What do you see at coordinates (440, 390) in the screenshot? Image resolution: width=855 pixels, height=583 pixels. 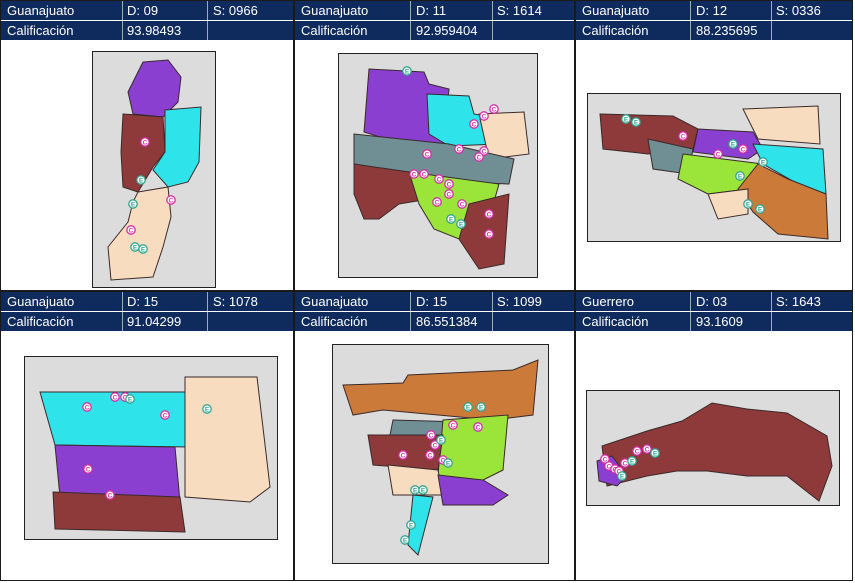 I see `block-region-orange` at bounding box center [440, 390].